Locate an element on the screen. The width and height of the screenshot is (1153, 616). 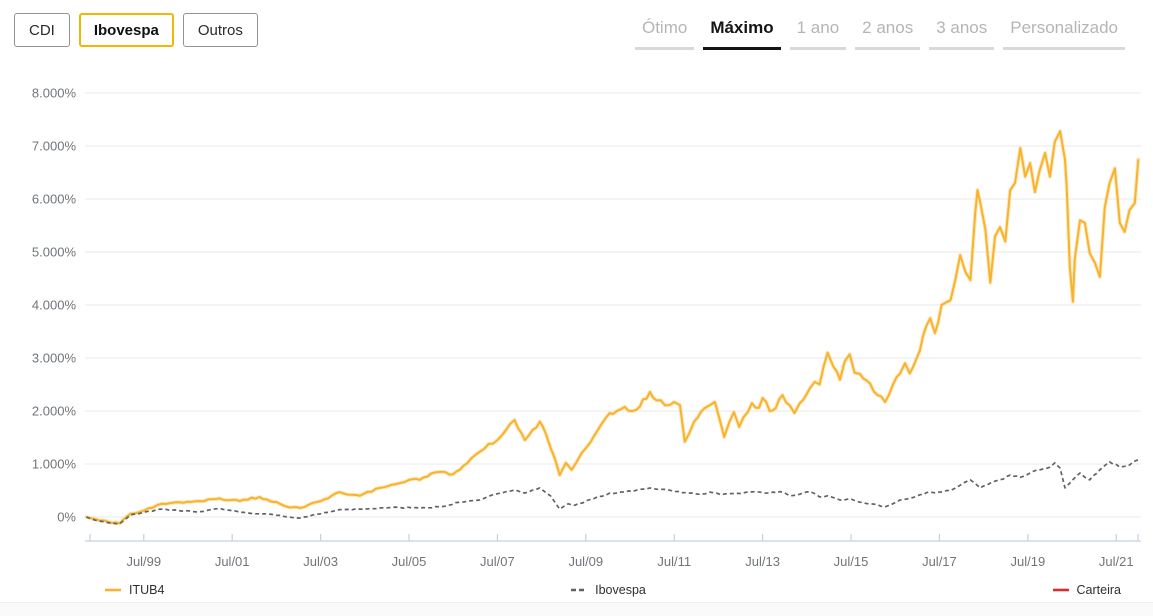
legend-item-itub4: ITUB4 is located at coordinates (134, 590).